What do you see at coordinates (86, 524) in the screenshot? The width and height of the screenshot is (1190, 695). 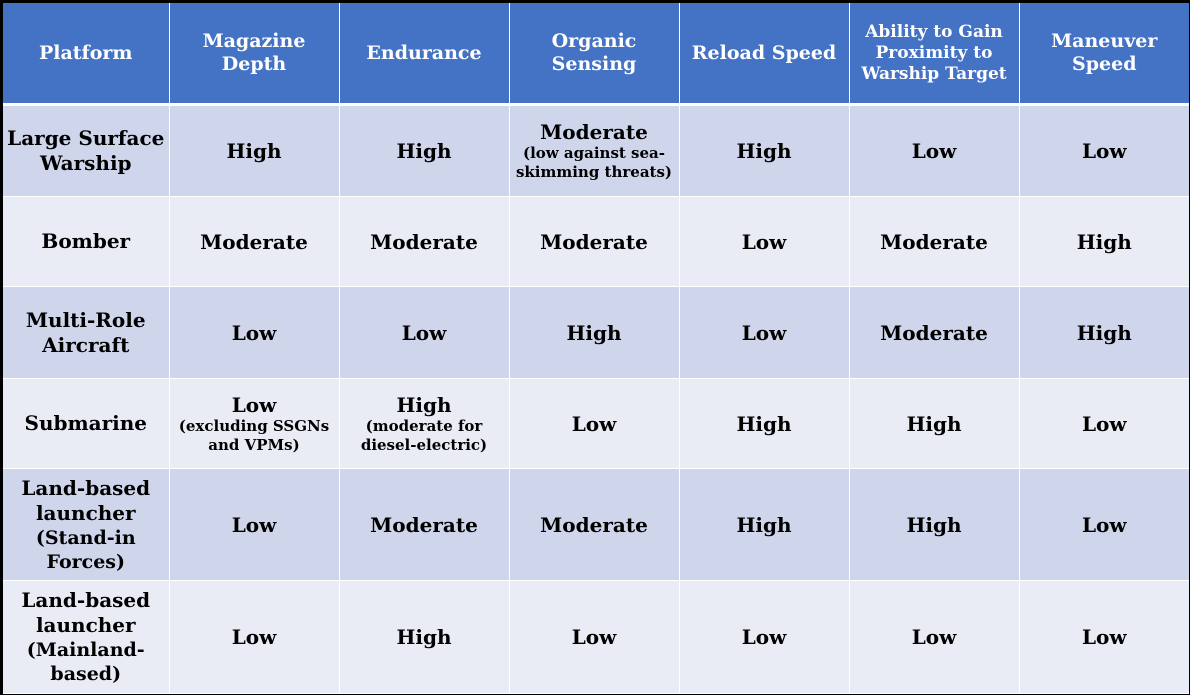 I see `platform-cell: Land-based launcher (Stand-in Forces)` at bounding box center [86, 524].